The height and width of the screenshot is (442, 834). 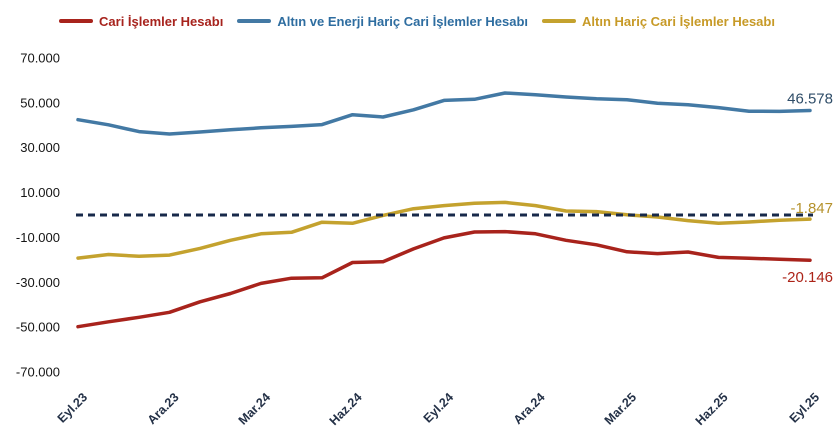 I want to click on x-axis-tick-label: Eyl.23, so click(x=72, y=407).